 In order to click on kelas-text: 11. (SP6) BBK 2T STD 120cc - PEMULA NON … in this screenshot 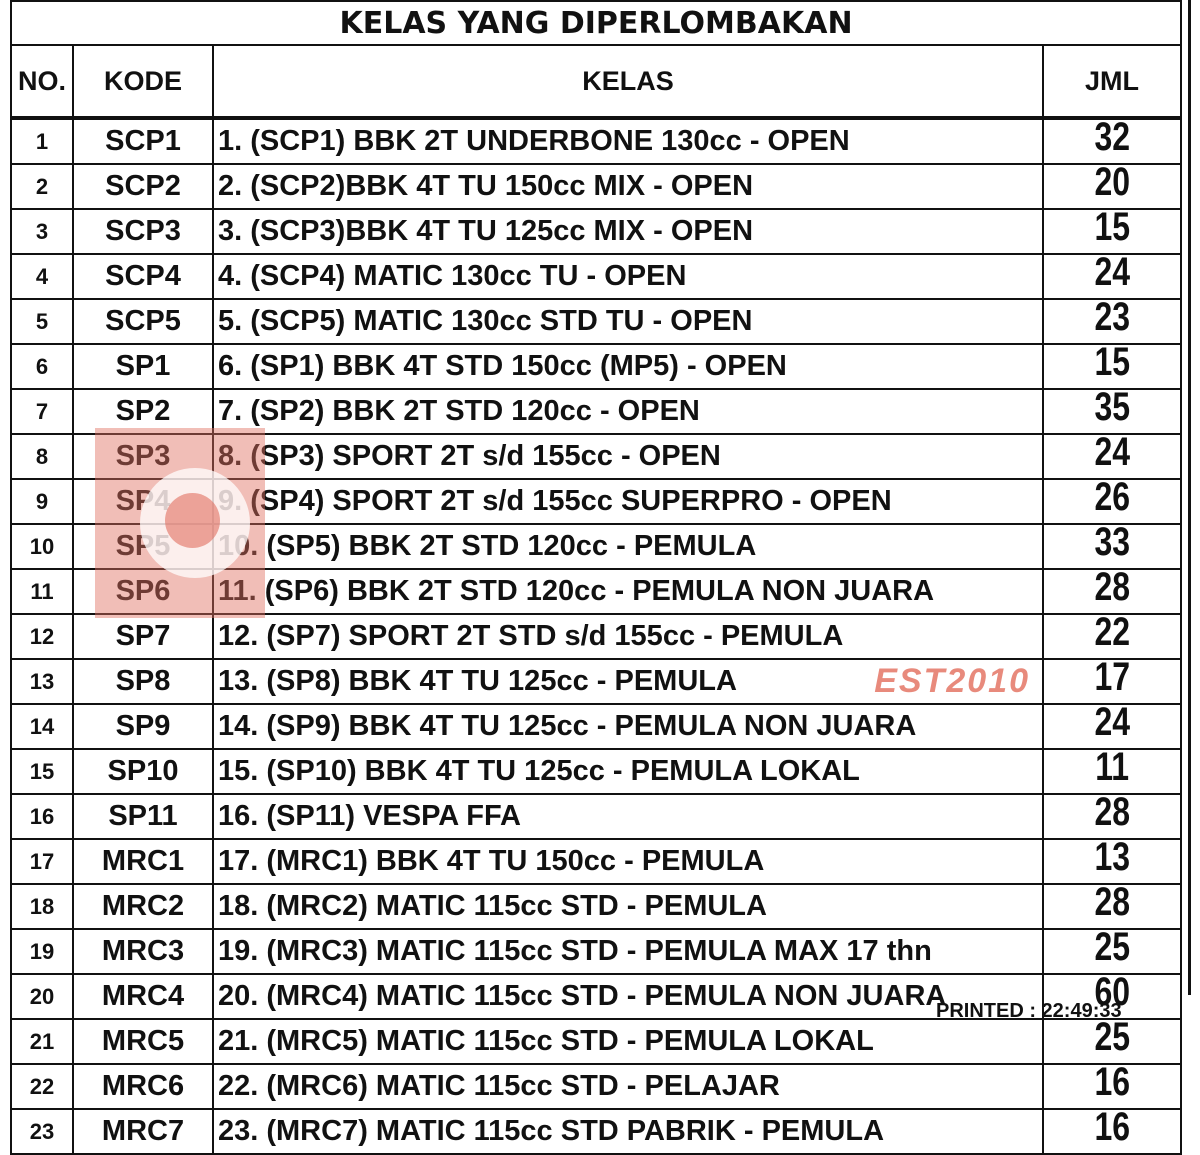, I will do `click(576, 591)`.